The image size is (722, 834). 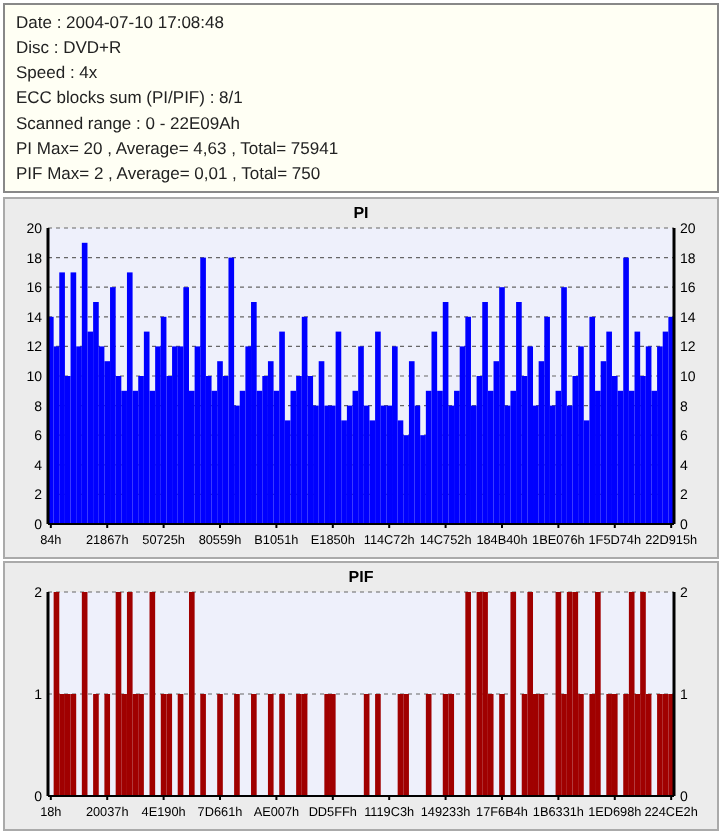 What do you see at coordinates (120, 22) in the screenshot?
I see `text: Date : 2004-07-10 17:08:48` at bounding box center [120, 22].